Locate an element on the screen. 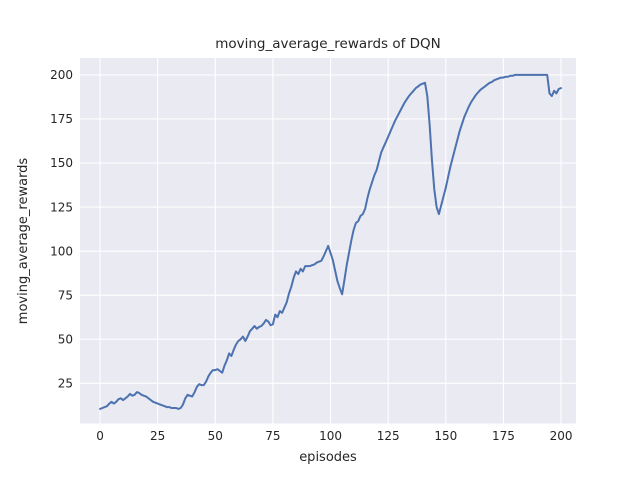  x-tick-label: 50 is located at coordinates (215, 436).